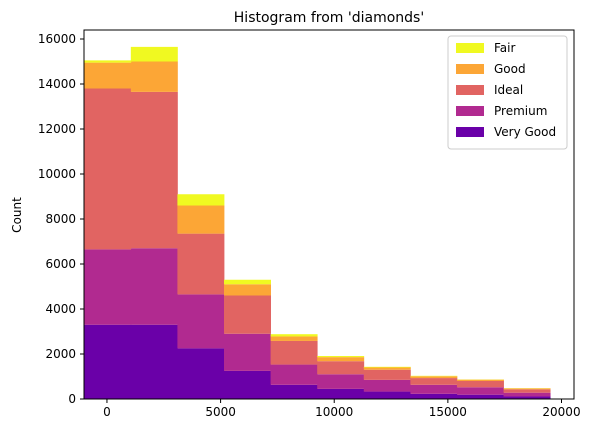 The image size is (599, 437). I want to click on y-tick-label: 14000, so click(57, 84).